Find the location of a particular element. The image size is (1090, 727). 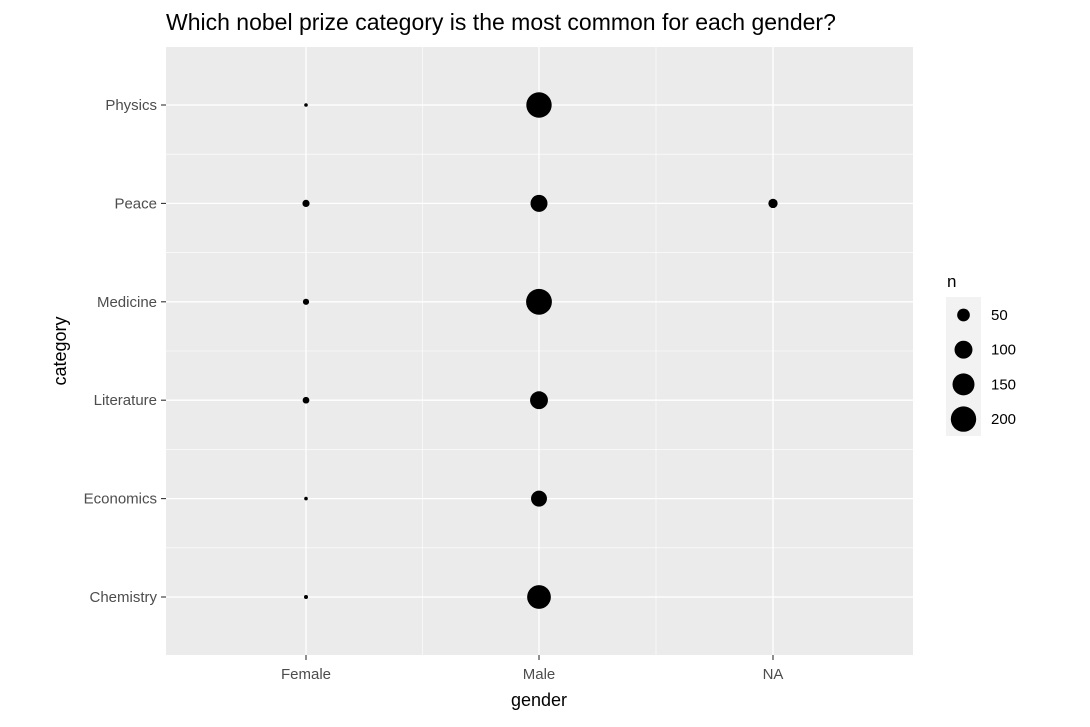

legend-label: 50 is located at coordinates (999, 315).